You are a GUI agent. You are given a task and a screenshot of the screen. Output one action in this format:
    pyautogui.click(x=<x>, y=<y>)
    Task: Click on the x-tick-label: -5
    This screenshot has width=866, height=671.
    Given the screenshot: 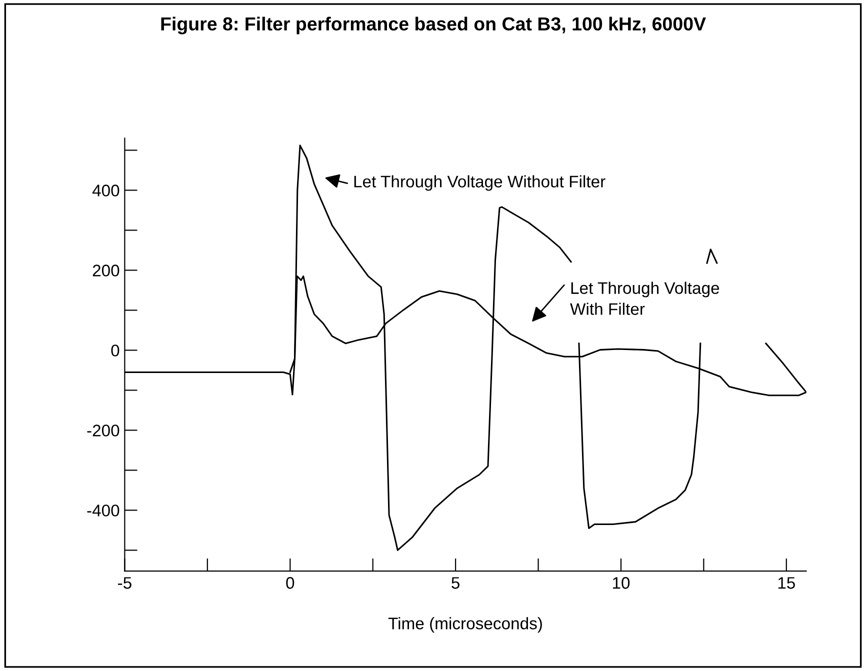 What is the action you would take?
    pyautogui.click(x=125, y=583)
    